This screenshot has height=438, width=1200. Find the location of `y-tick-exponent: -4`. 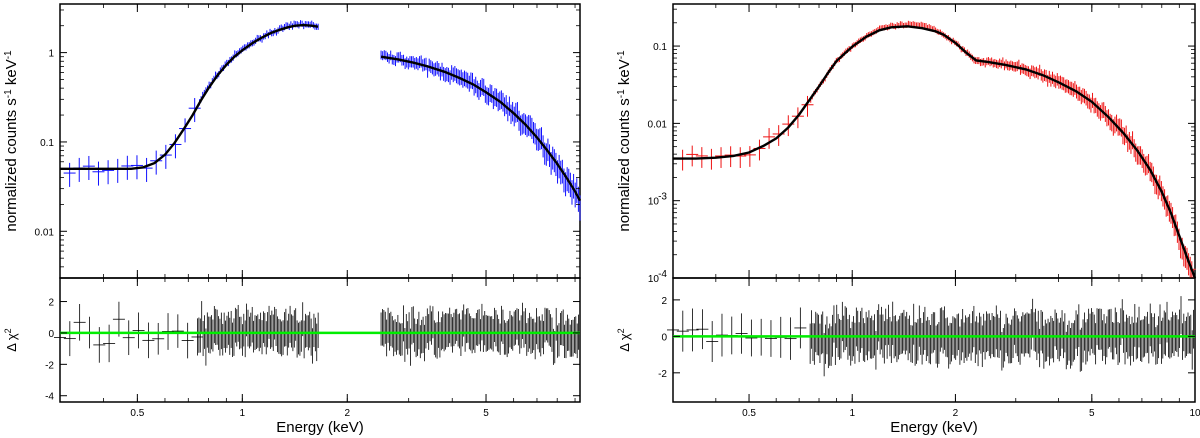

y-tick-exponent: -4 is located at coordinates (662, 274).